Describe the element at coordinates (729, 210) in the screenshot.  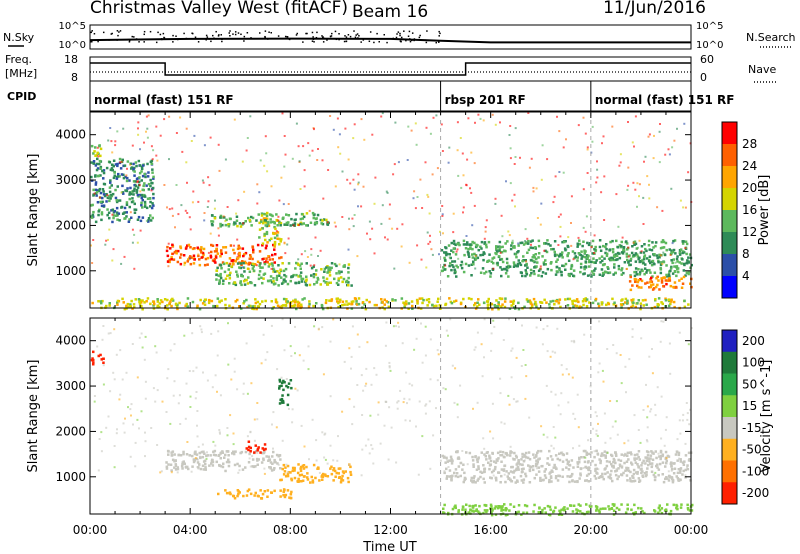
I see `colorbar-frame` at that location.